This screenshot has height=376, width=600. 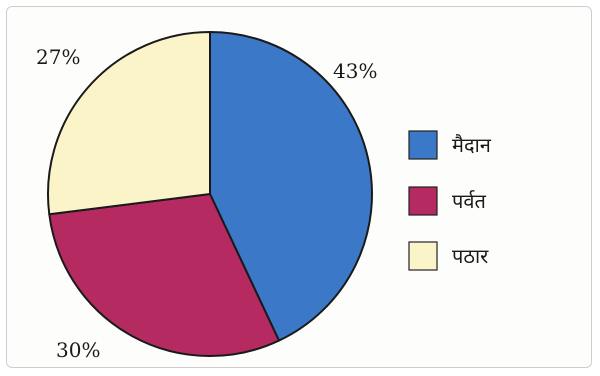 I want to click on legend: मैदान पर्वत पठार, so click(x=450, y=200).